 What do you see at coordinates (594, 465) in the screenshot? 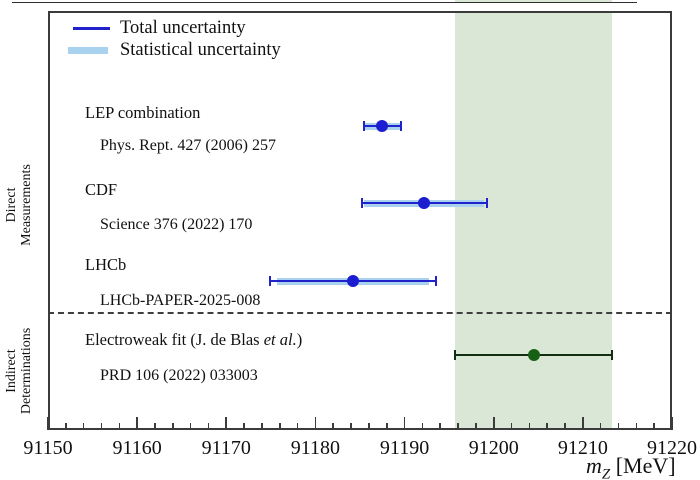
I see `x-axis-symbol: m` at bounding box center [594, 465].